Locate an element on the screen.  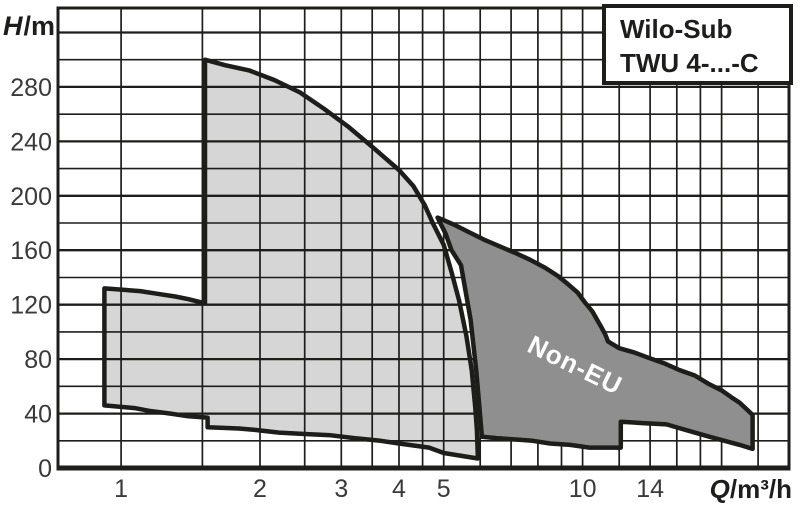
x-tick-label: 14 is located at coordinates (650, 489).